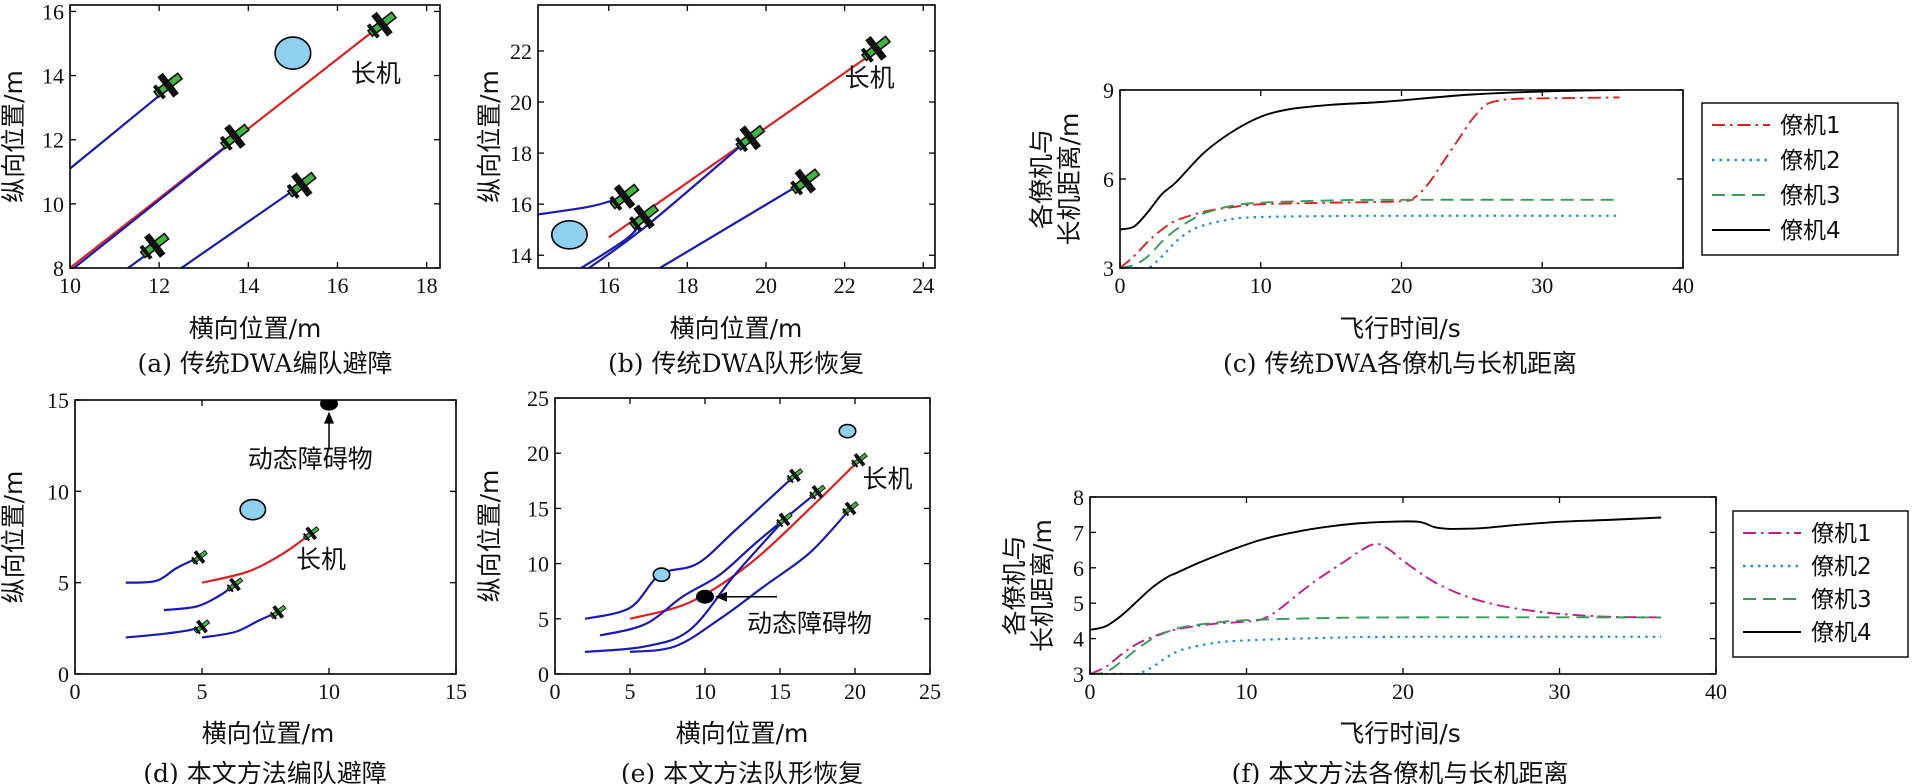  I want to click on panel-caption: (d) 本文方法编队避障, so click(264, 771).